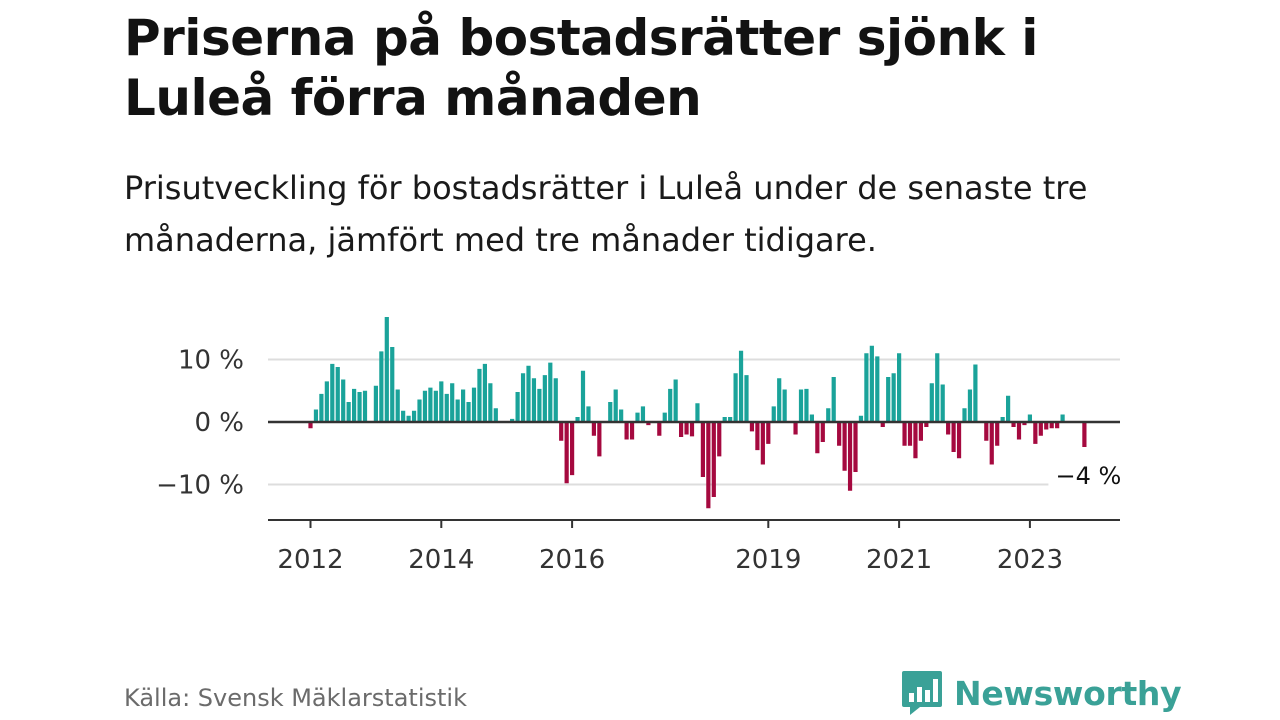  What do you see at coordinates (295, 698) in the screenshot?
I see `source-note: Källa: Svensk Mäklarstatistik` at bounding box center [295, 698].